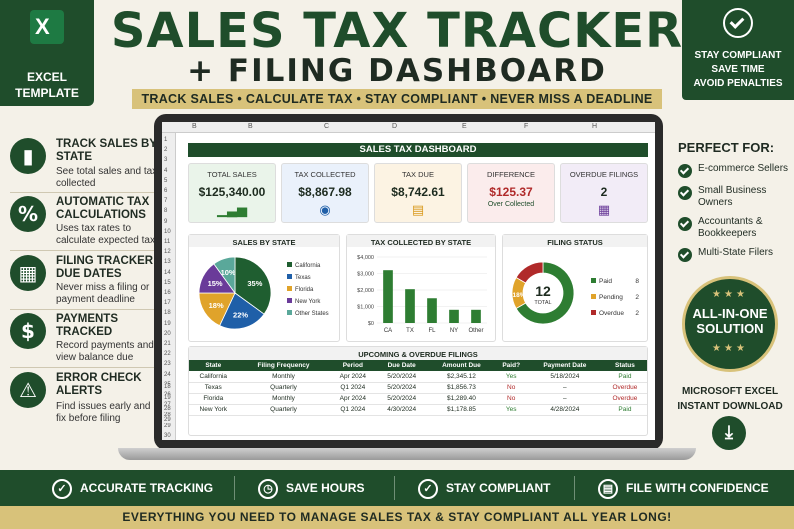  What do you see at coordinates (511, 410) in the screenshot?
I see `table-cell: Yes` at bounding box center [511, 410].